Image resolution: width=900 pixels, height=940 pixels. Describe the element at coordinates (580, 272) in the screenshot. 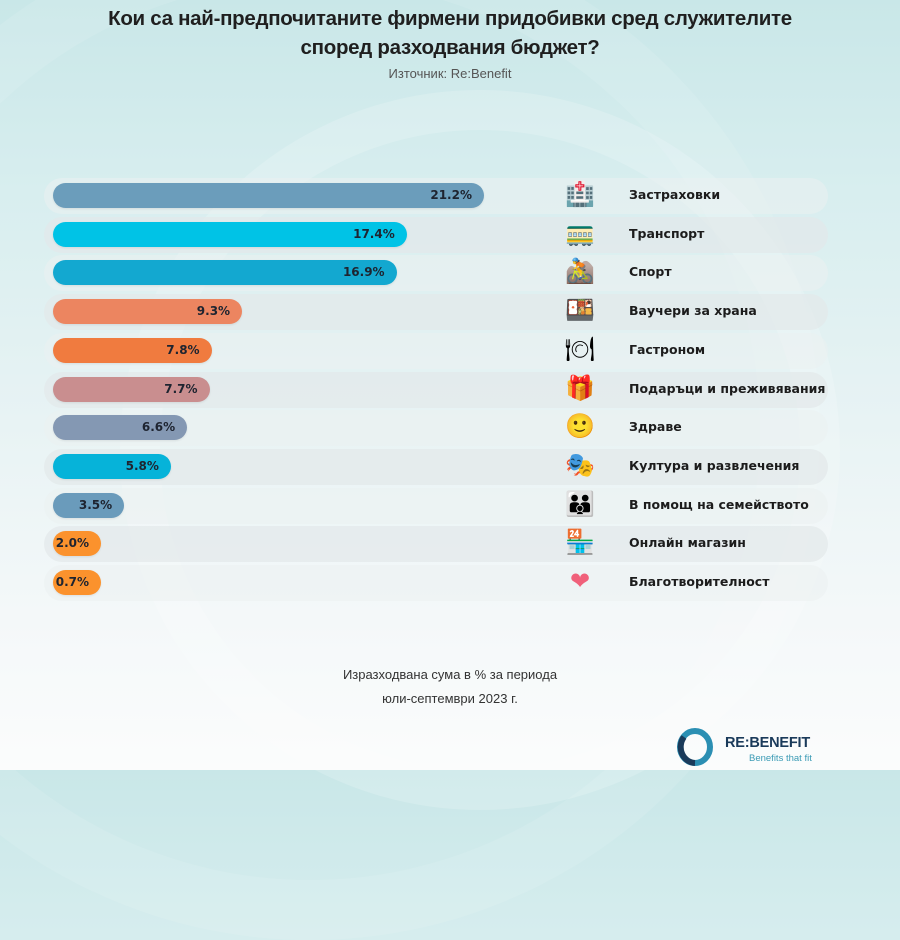

I see `cyclist-icon: 🚵` at that location.